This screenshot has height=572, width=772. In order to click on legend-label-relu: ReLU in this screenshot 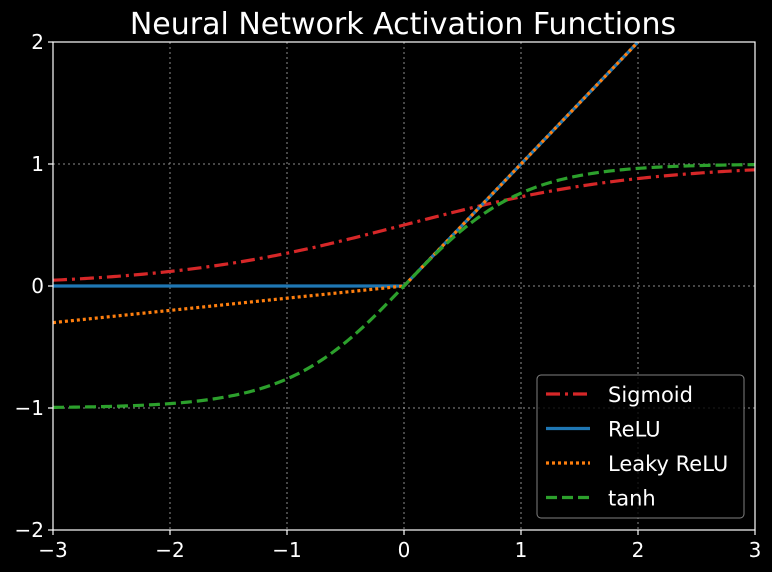, I will do `click(634, 430)`.